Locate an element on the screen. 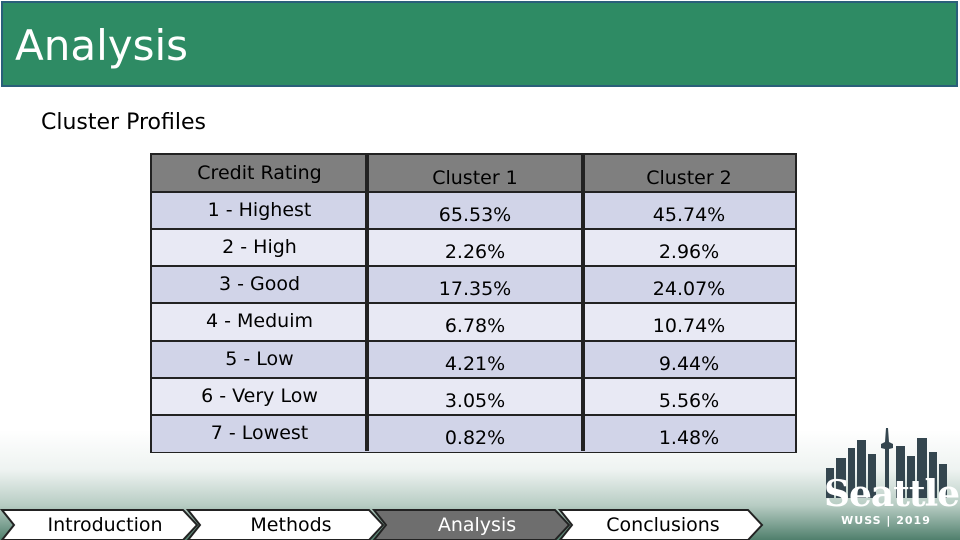 This screenshot has width=960, height=540. nav-arrow-conclusions is located at coordinates (660, 524).